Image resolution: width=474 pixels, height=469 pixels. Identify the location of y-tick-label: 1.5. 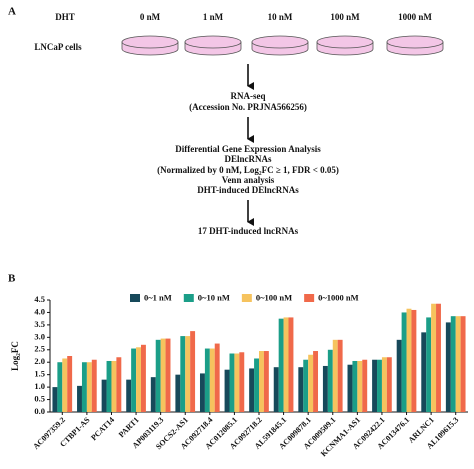
(39, 374).